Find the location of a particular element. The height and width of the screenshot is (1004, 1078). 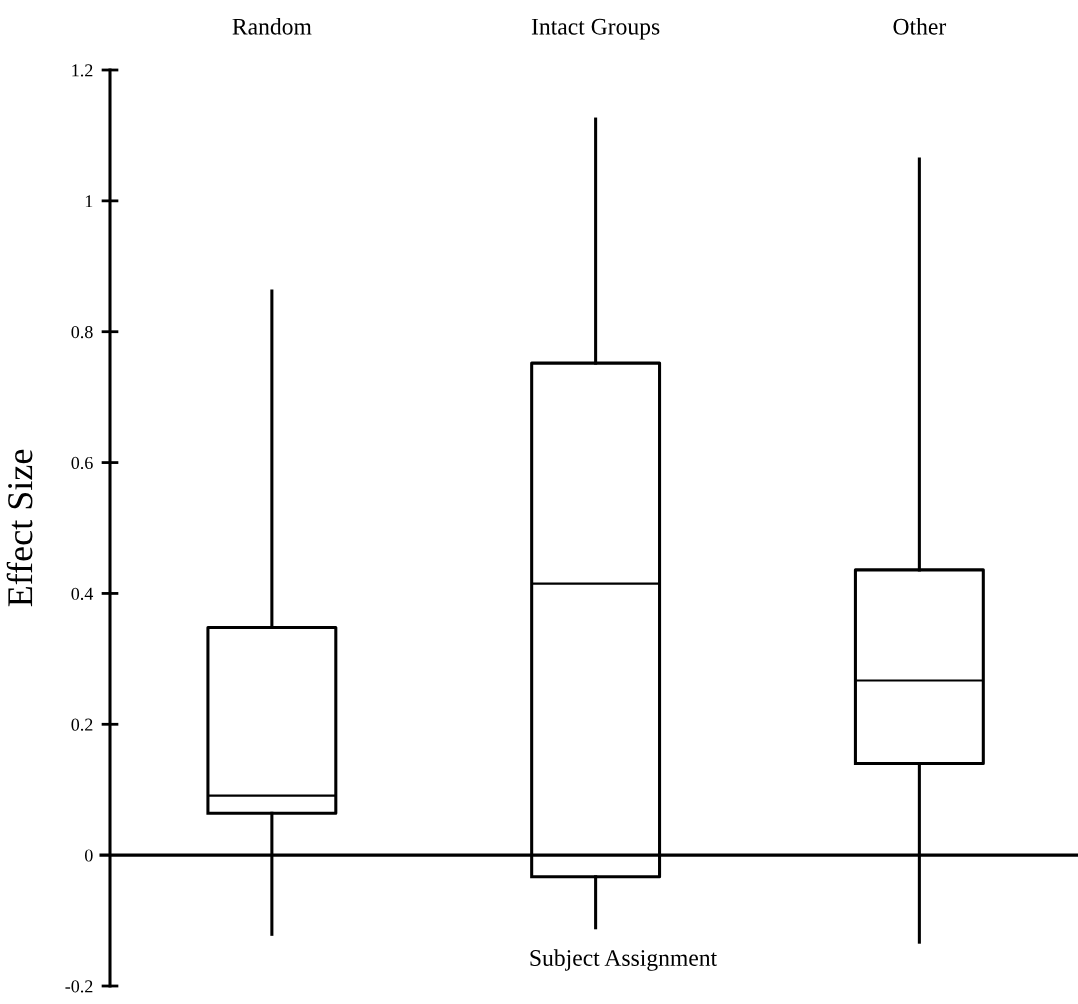

y-tick-label: 0 is located at coordinates (88, 855).